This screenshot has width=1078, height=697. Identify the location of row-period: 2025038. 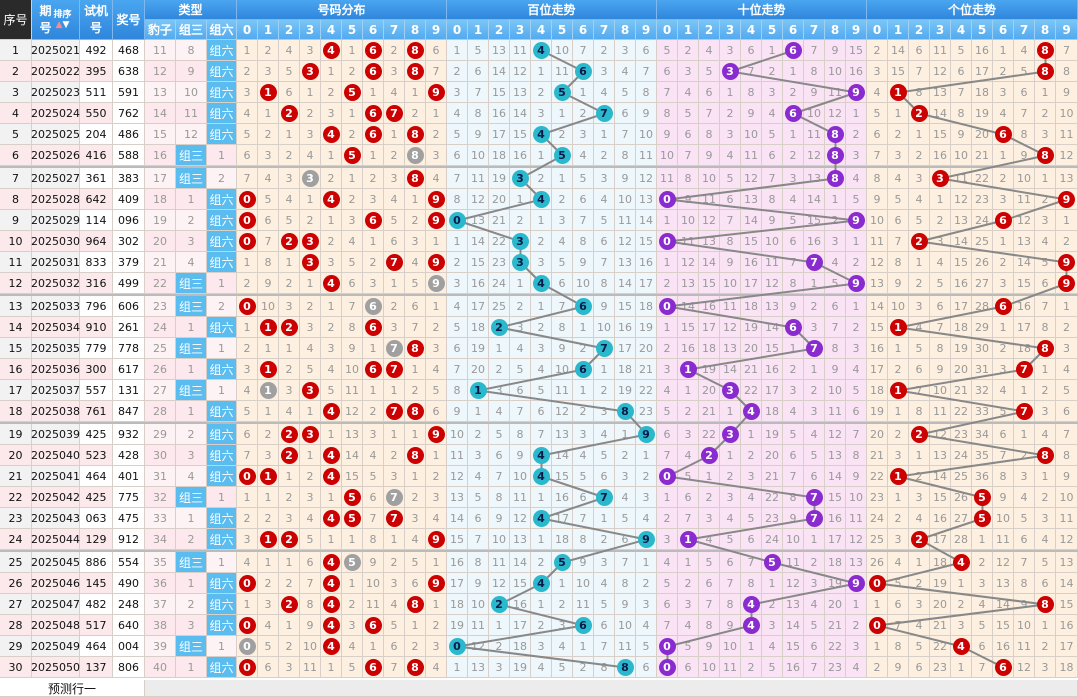
(55, 411).